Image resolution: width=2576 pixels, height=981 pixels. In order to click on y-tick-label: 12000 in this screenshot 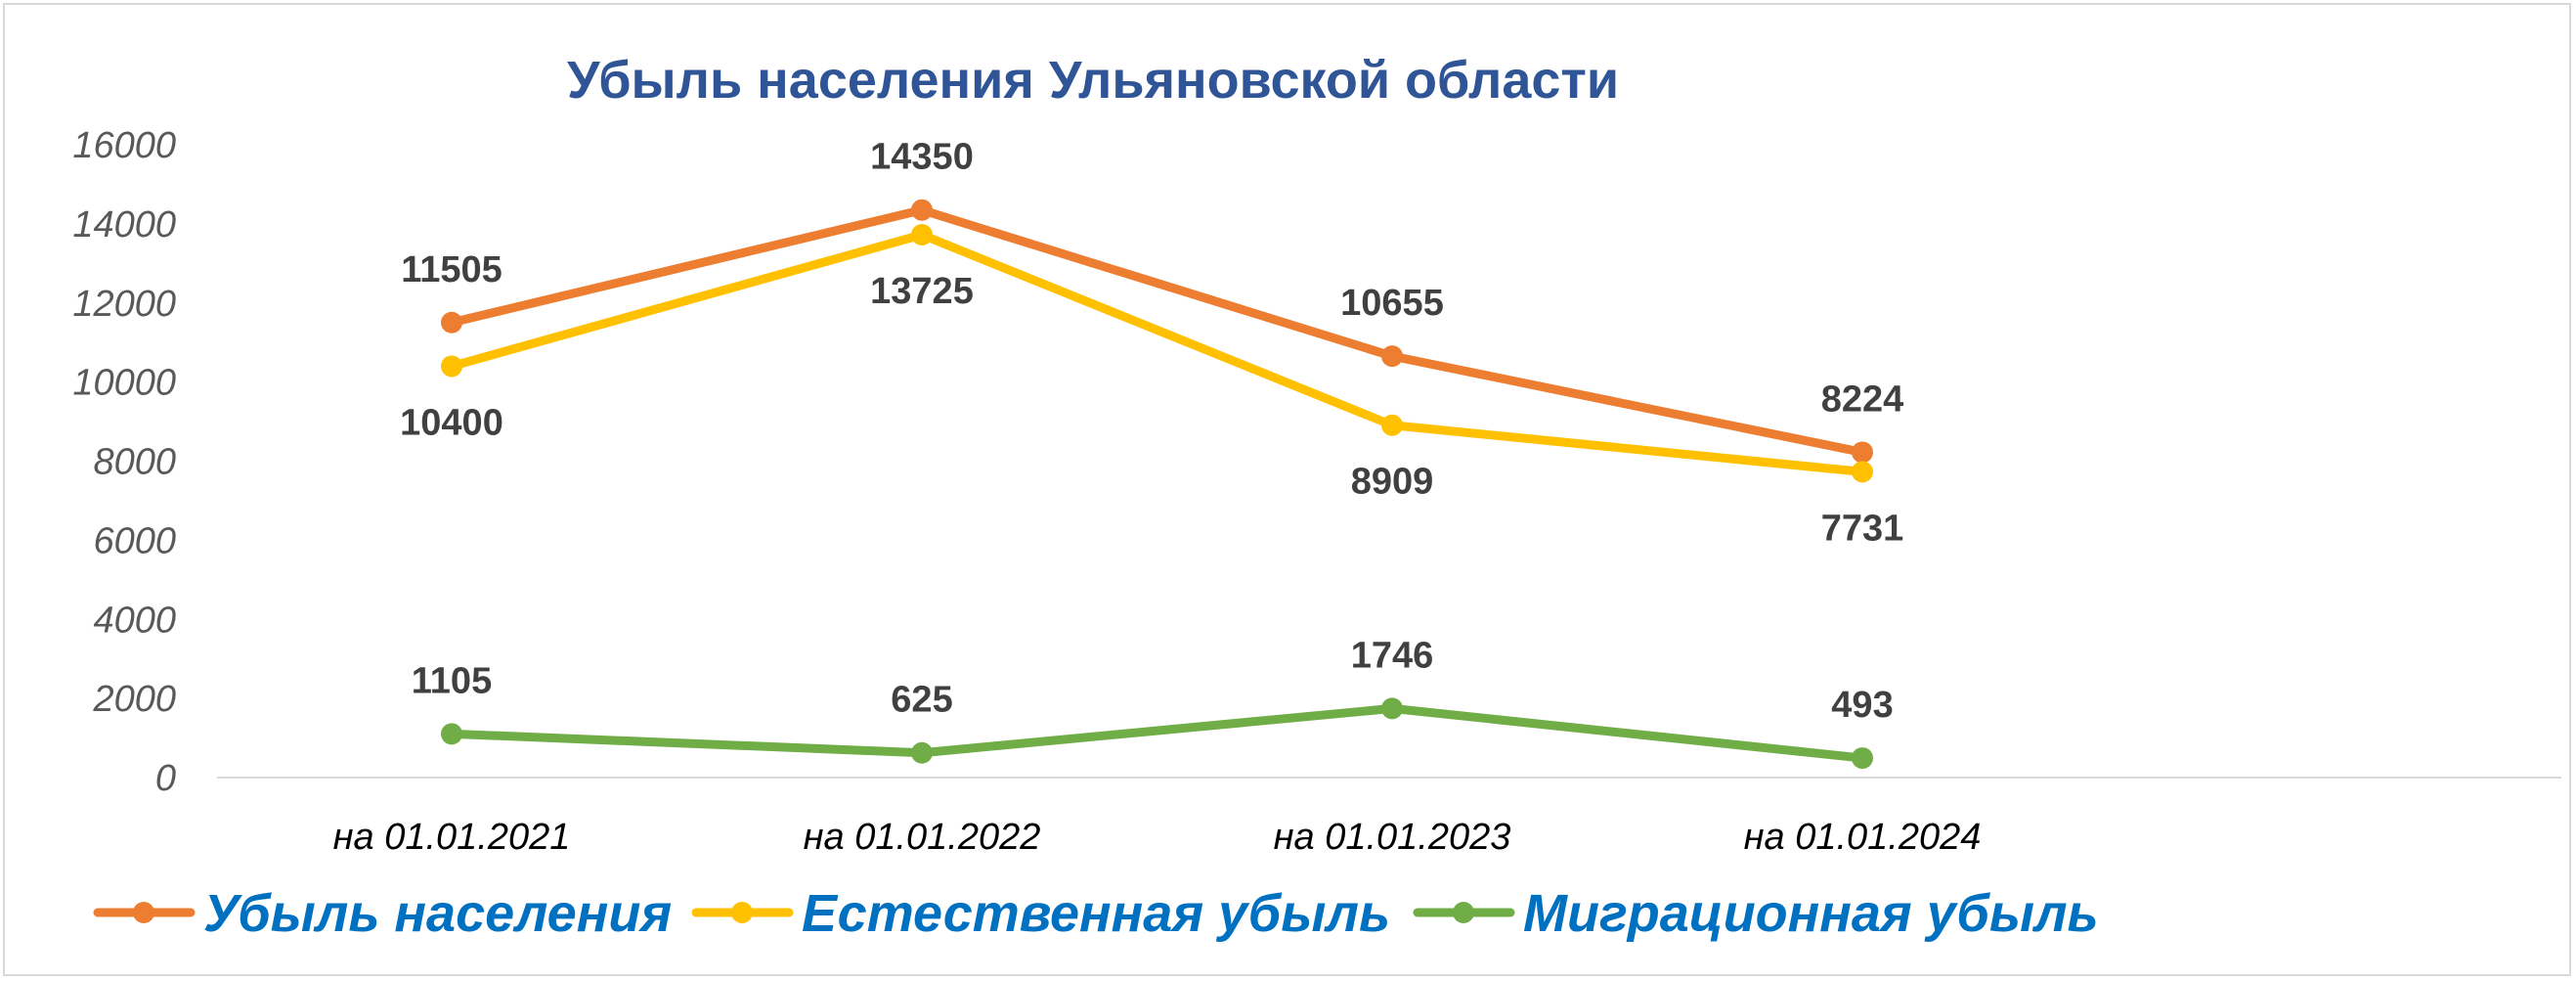, I will do `click(124, 304)`.